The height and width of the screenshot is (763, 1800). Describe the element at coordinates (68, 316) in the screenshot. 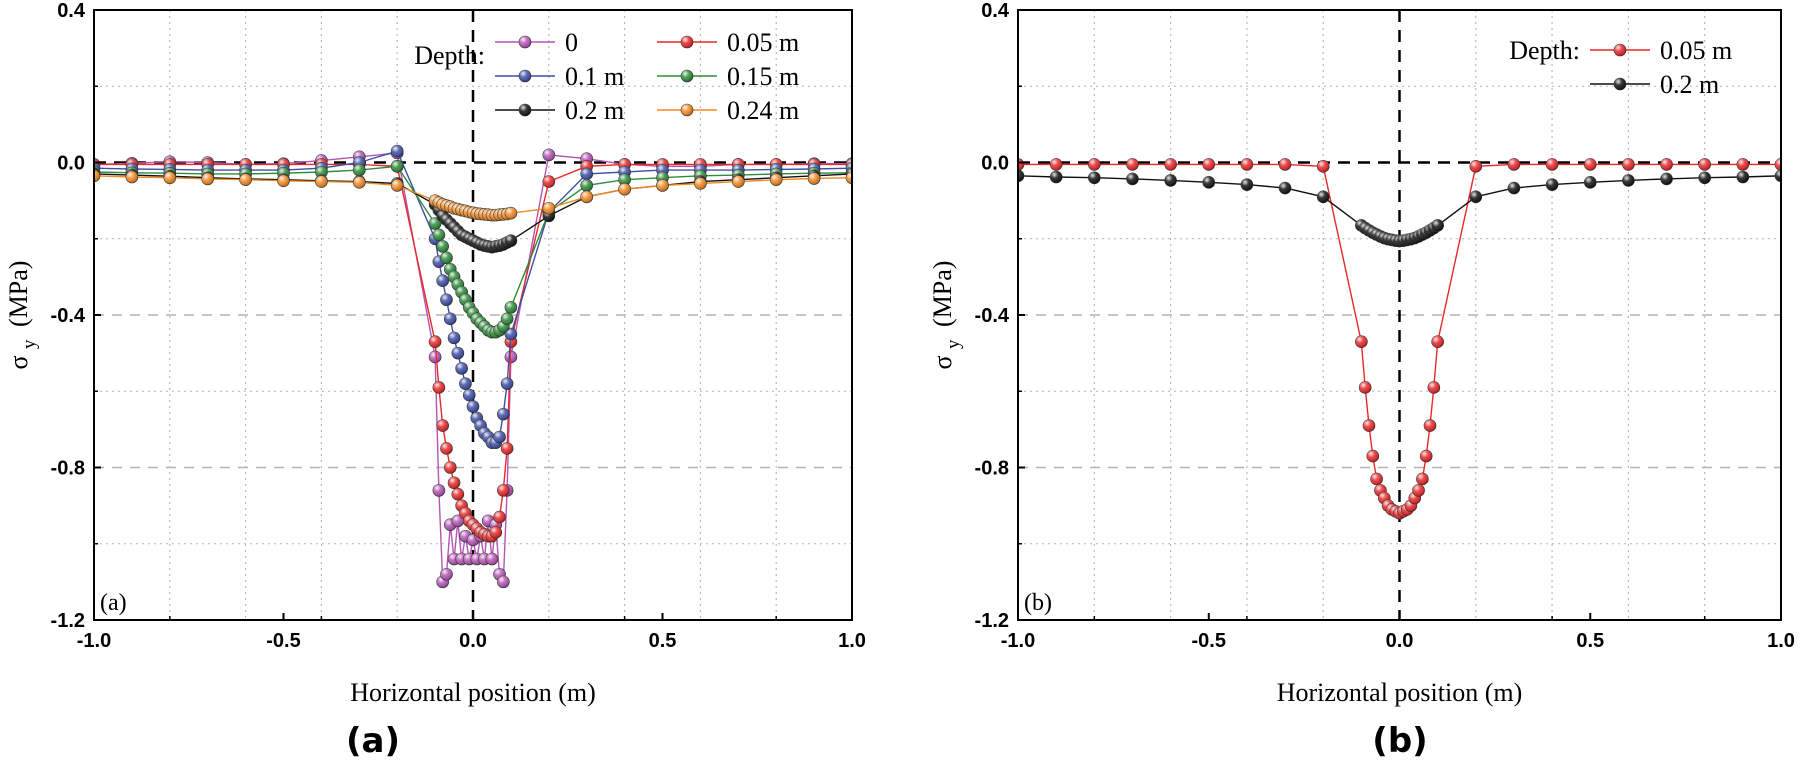

I see `y-tick-label: -0.4` at that location.